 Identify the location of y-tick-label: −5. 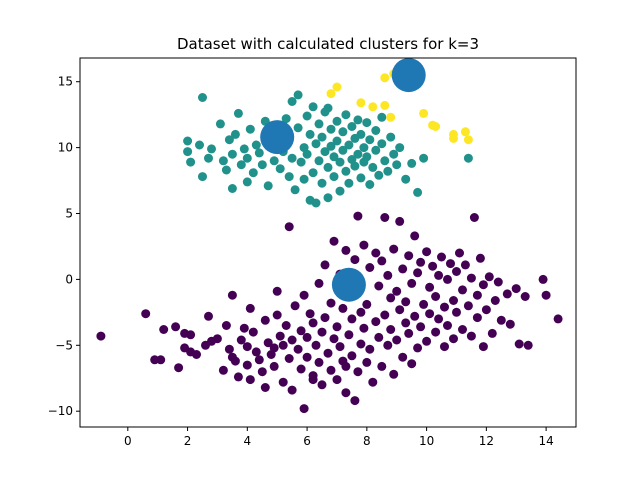
(64, 345).